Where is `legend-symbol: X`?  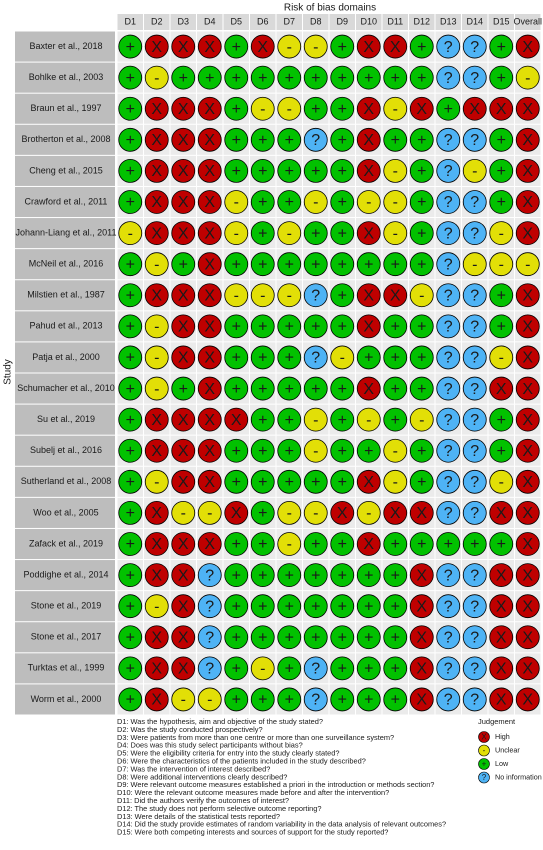
legend-symbol: X is located at coordinates (484, 737).